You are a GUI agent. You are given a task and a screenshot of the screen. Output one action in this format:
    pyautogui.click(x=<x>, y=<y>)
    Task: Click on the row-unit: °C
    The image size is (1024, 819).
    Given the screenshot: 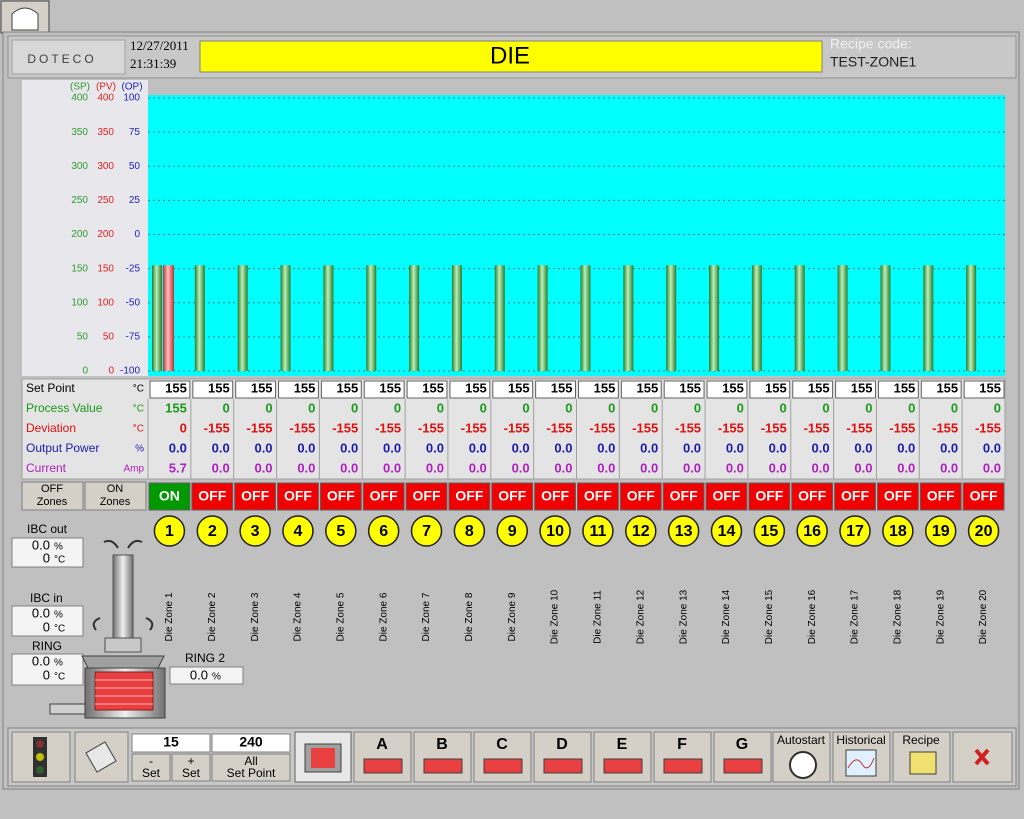 What is the action you would take?
    pyautogui.click(x=138, y=409)
    